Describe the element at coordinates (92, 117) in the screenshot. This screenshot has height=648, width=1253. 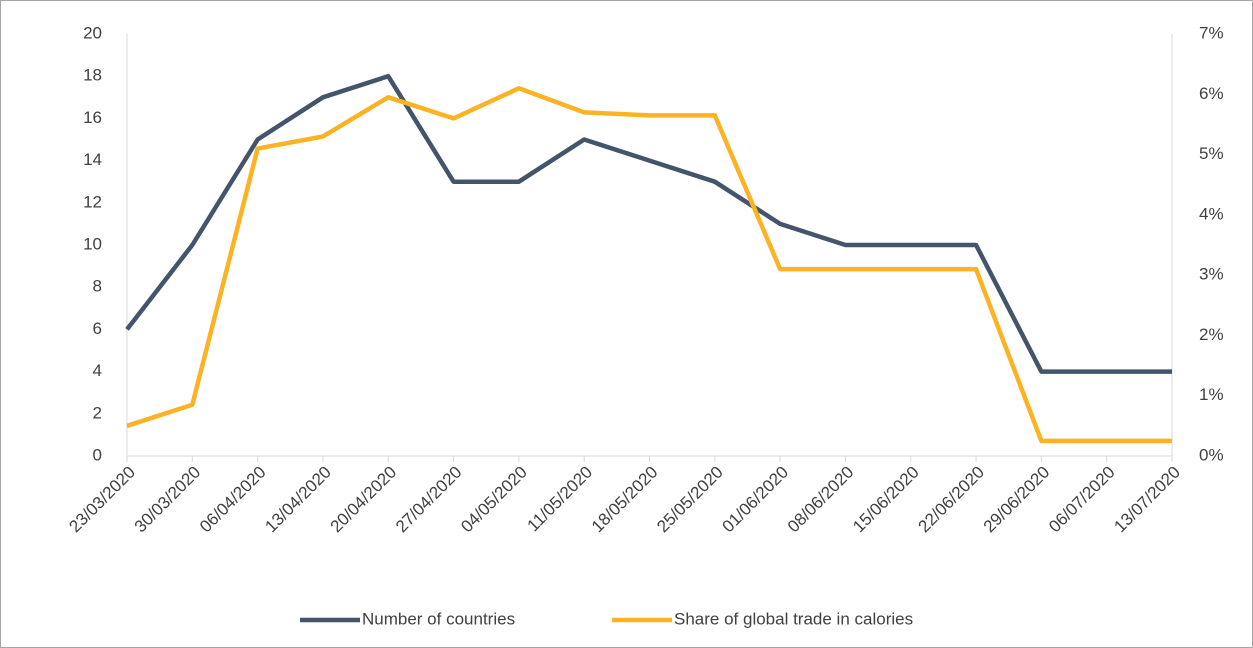
I see `y-tick-label: 16` at that location.